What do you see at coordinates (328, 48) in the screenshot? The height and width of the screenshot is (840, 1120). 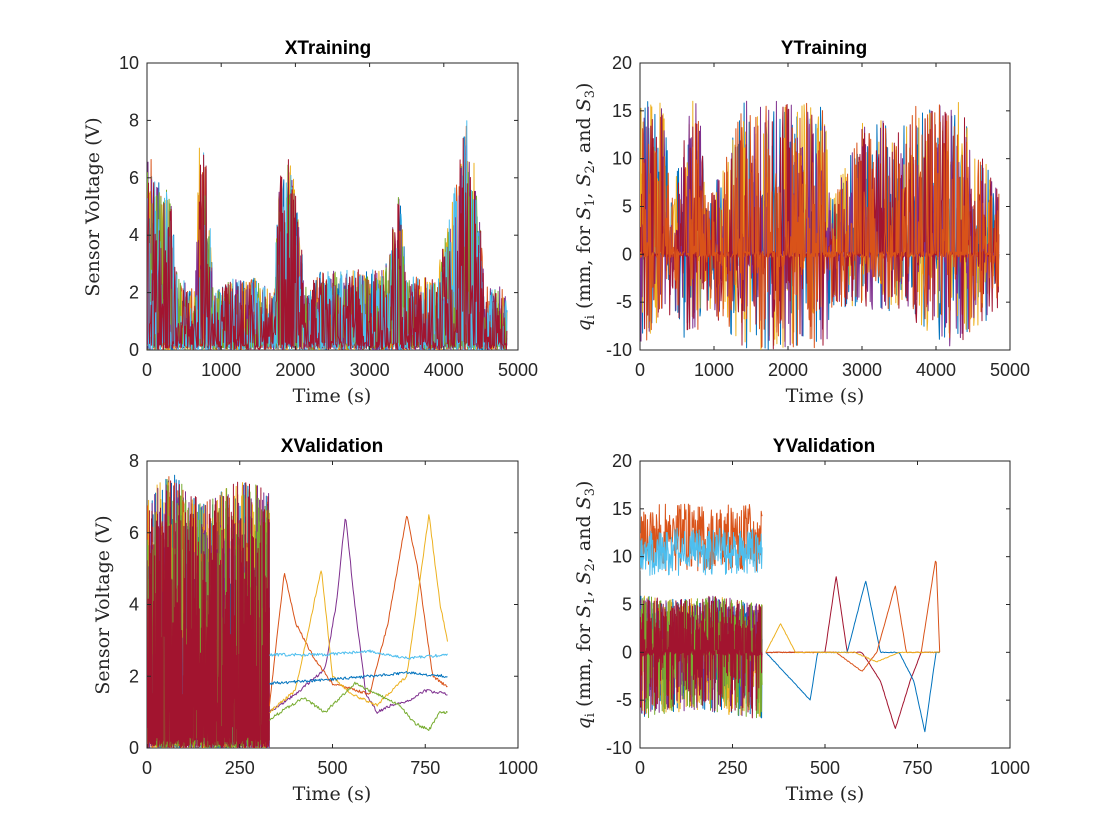 I see `panel-title: XTraining` at bounding box center [328, 48].